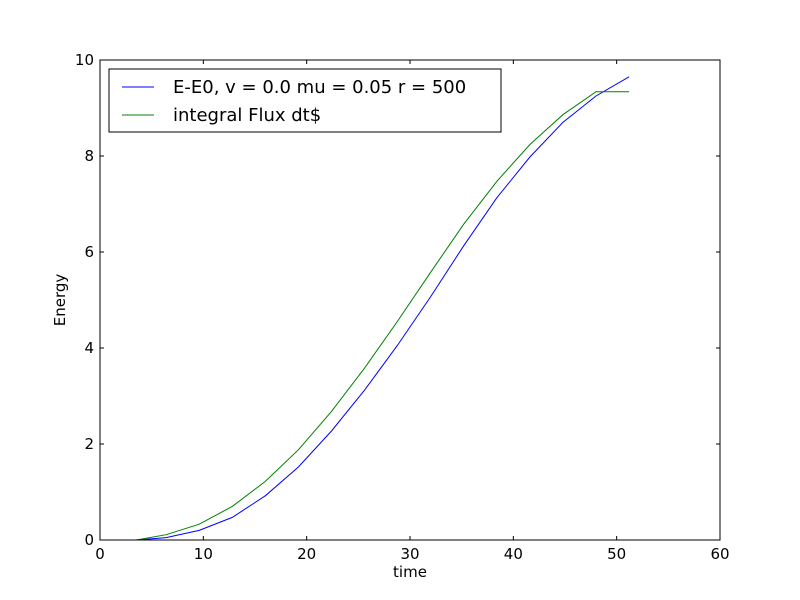  I want to click on legend-box, so click(305, 100).